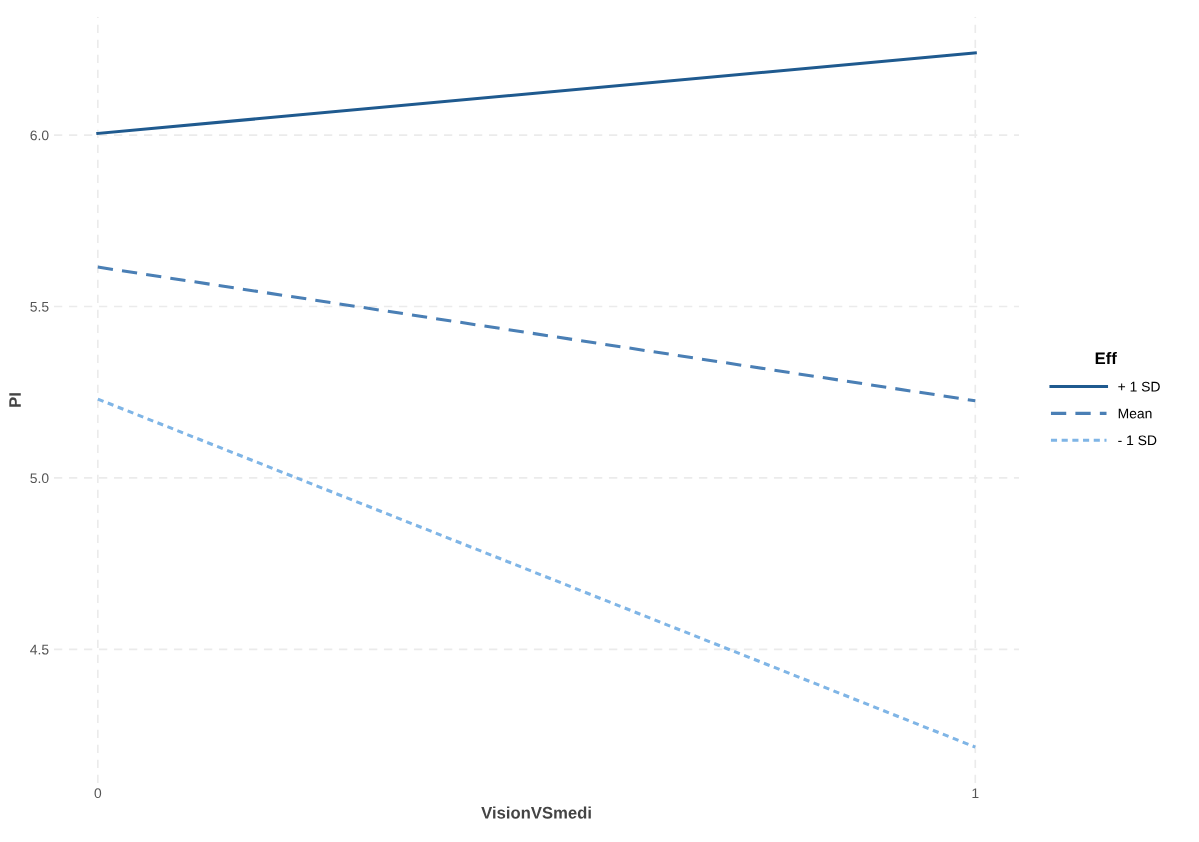 This screenshot has height=842, width=1199. What do you see at coordinates (39, 649) in the screenshot?
I see `y-tick-label: 4.5` at bounding box center [39, 649].